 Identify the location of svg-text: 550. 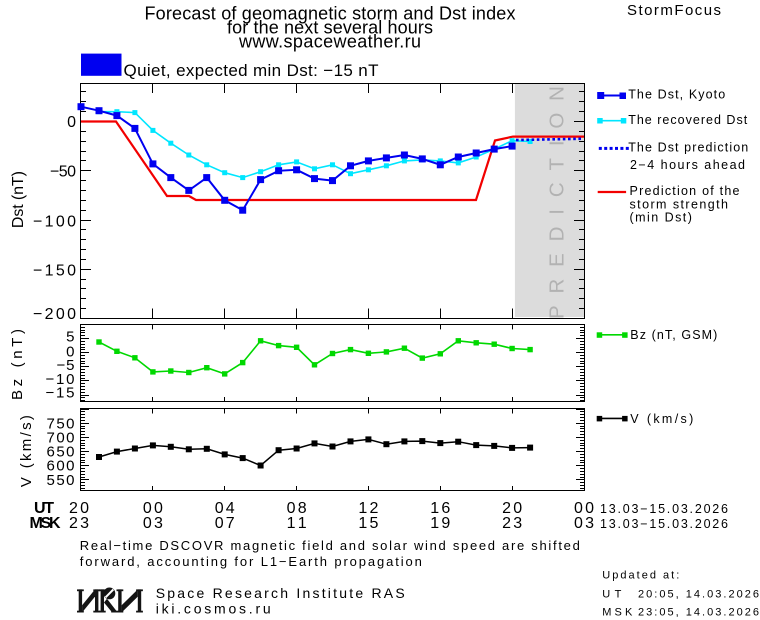
(61, 480).